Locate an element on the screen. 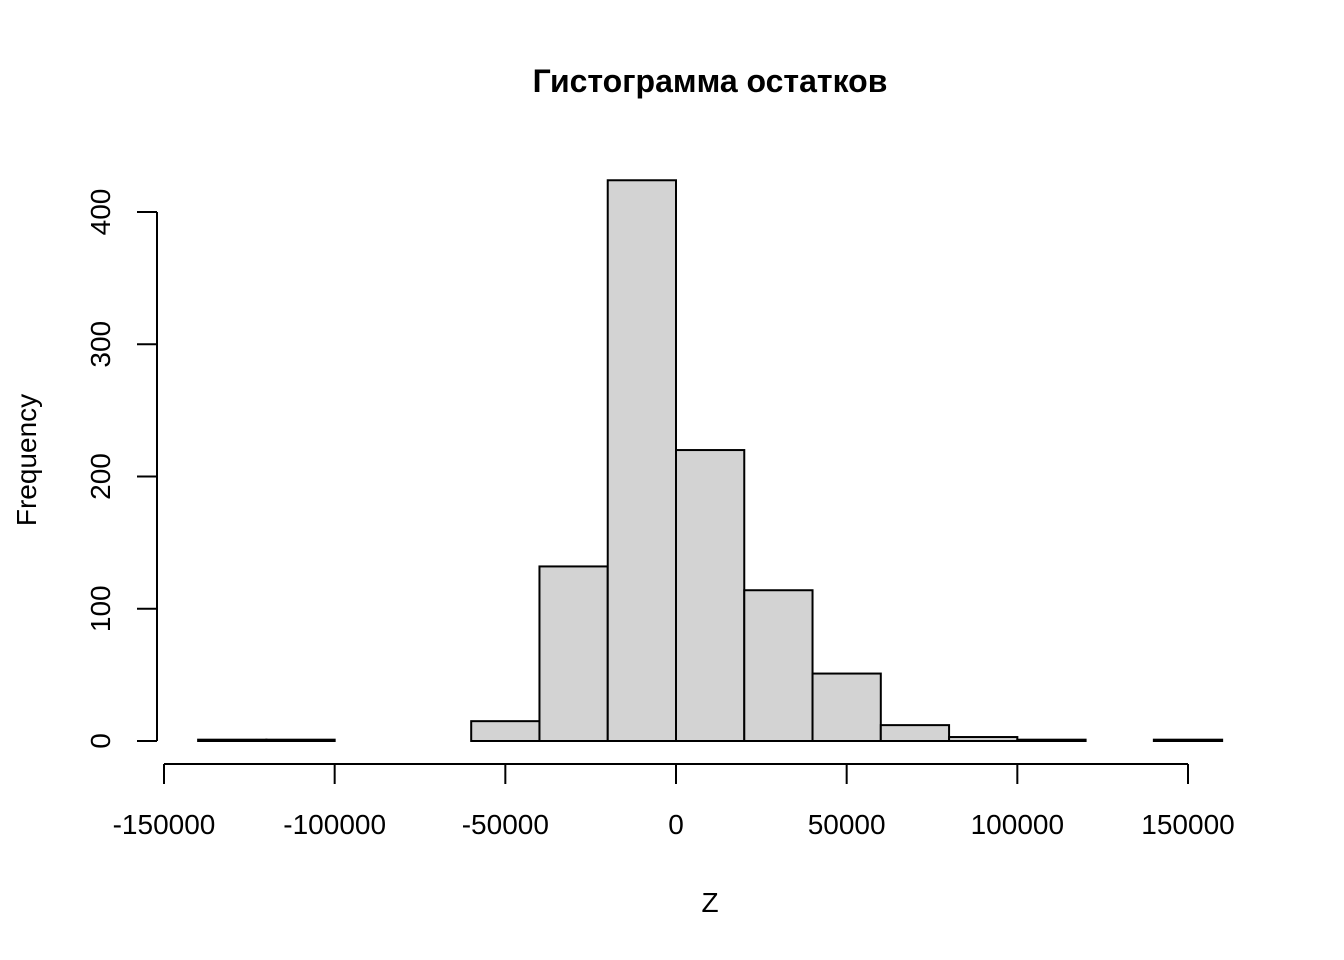  x-tick-label: 0 is located at coordinates (676, 824).